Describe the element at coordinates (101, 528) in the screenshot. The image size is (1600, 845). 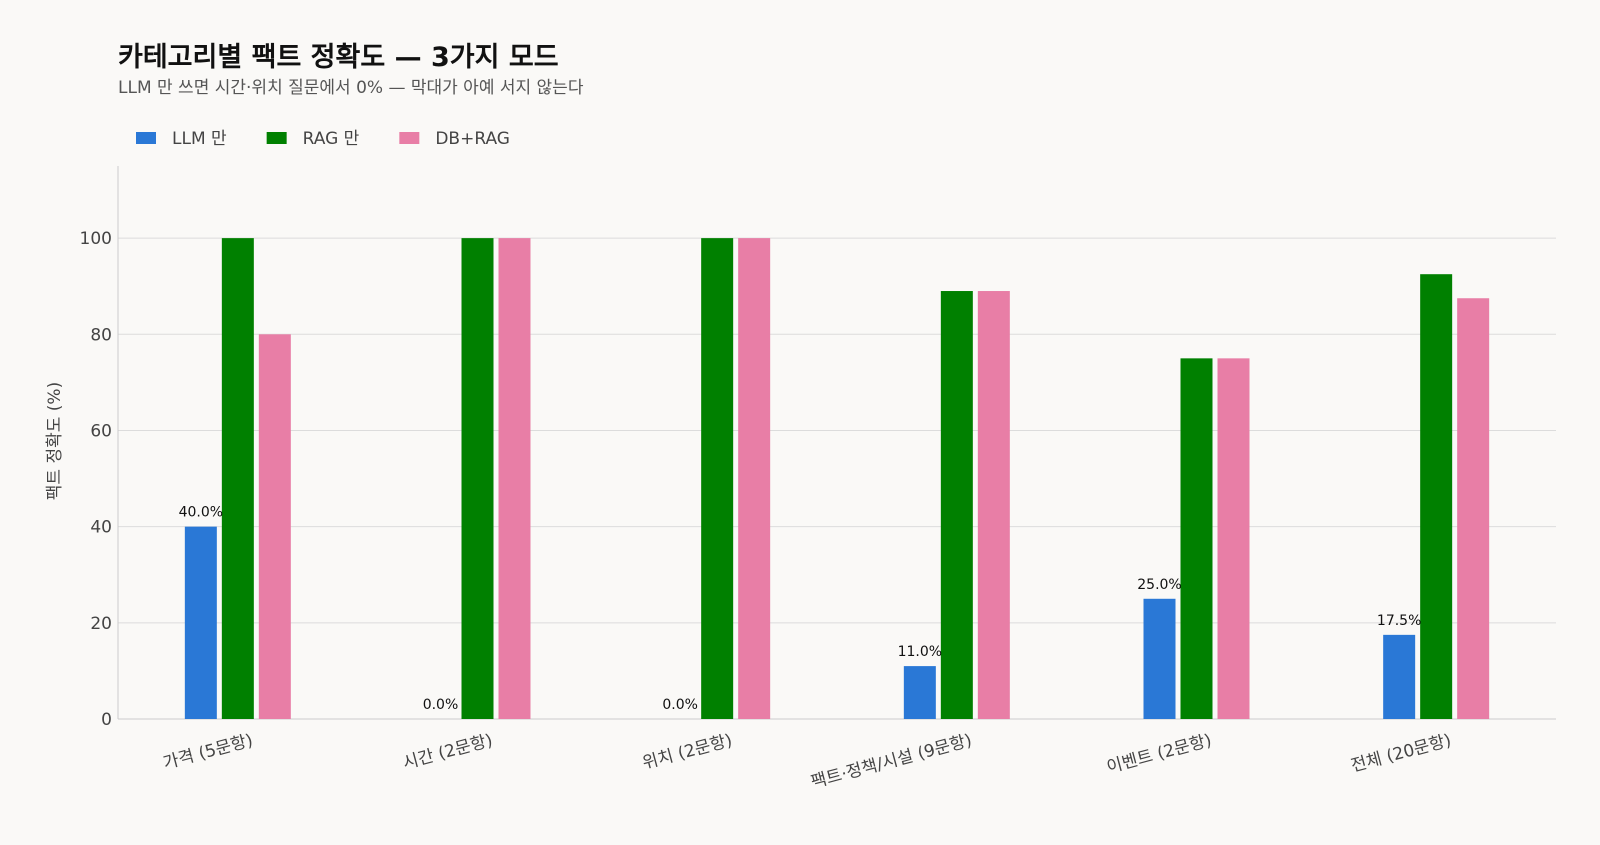
I see `y-tick-label: 40` at that location.